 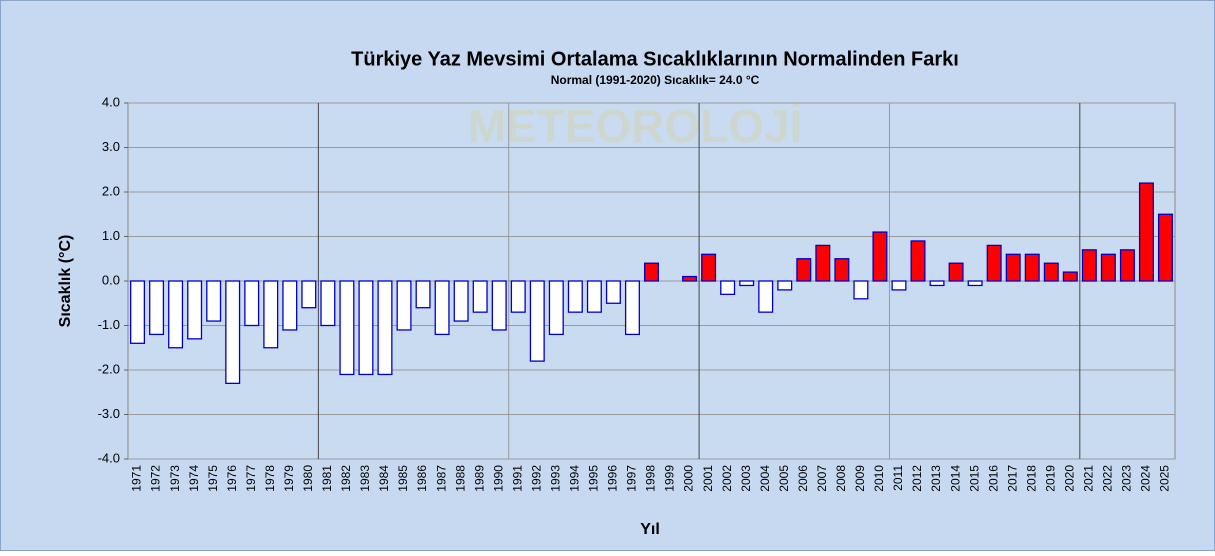 I want to click on x-tick-label: 1977, so click(x=251, y=478).